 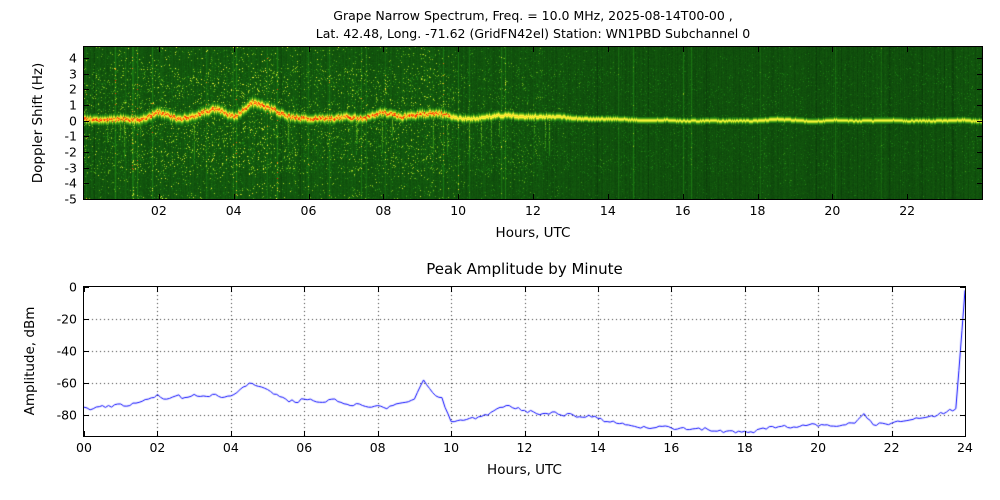 What do you see at coordinates (533, 233) in the screenshot?
I see `spectrogram-xlabel: Hours, UTC` at bounding box center [533, 233].